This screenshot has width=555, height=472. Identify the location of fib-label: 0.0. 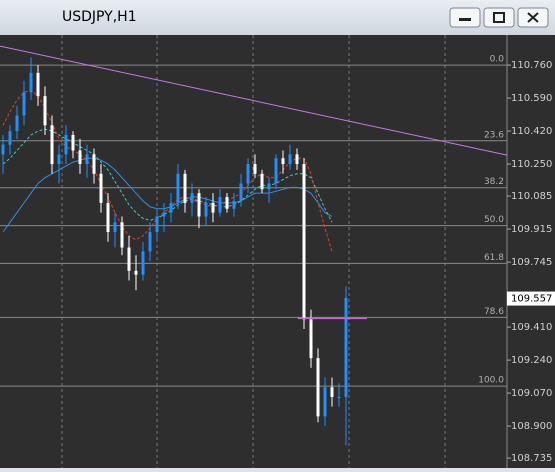
(497, 60).